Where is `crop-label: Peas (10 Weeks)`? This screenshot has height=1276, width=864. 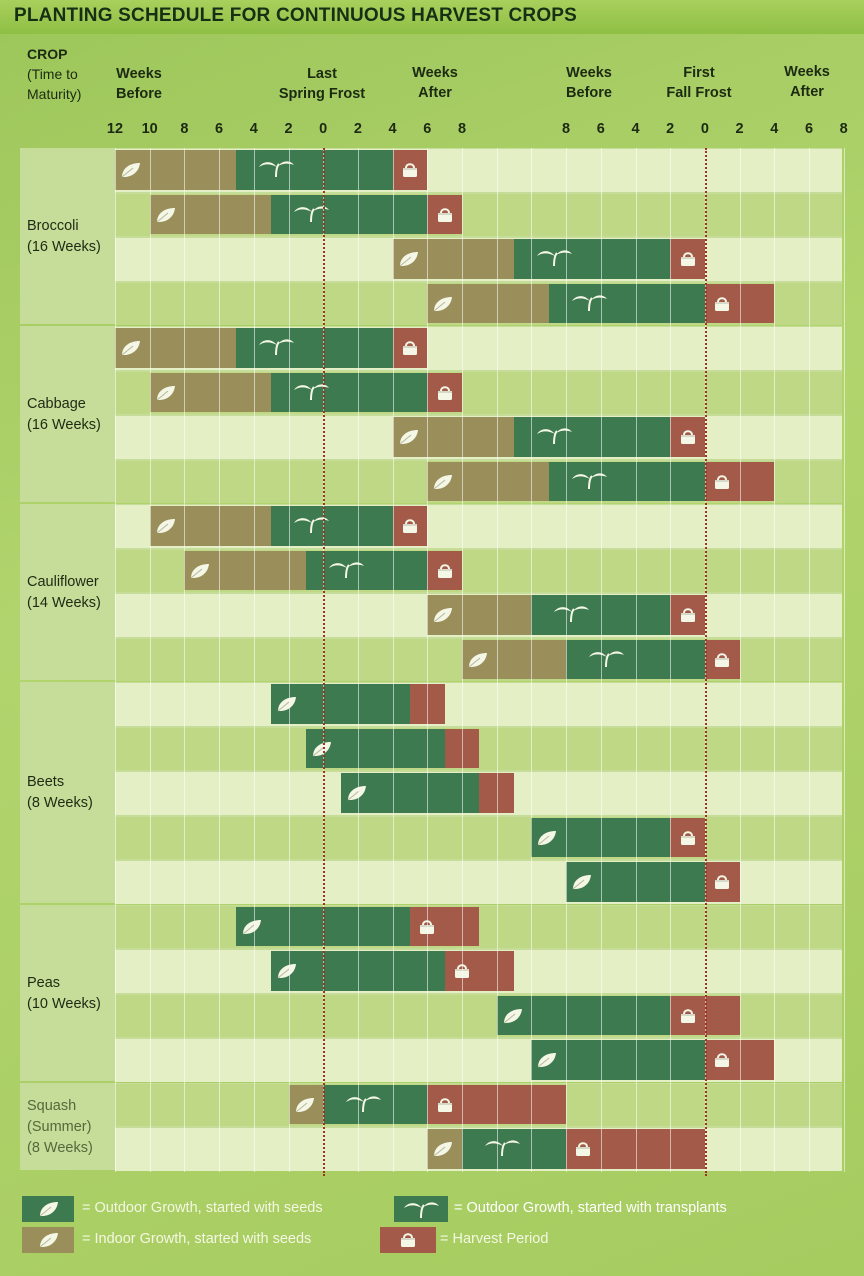 crop-label: Peas (10 Weeks) is located at coordinates (64, 994).